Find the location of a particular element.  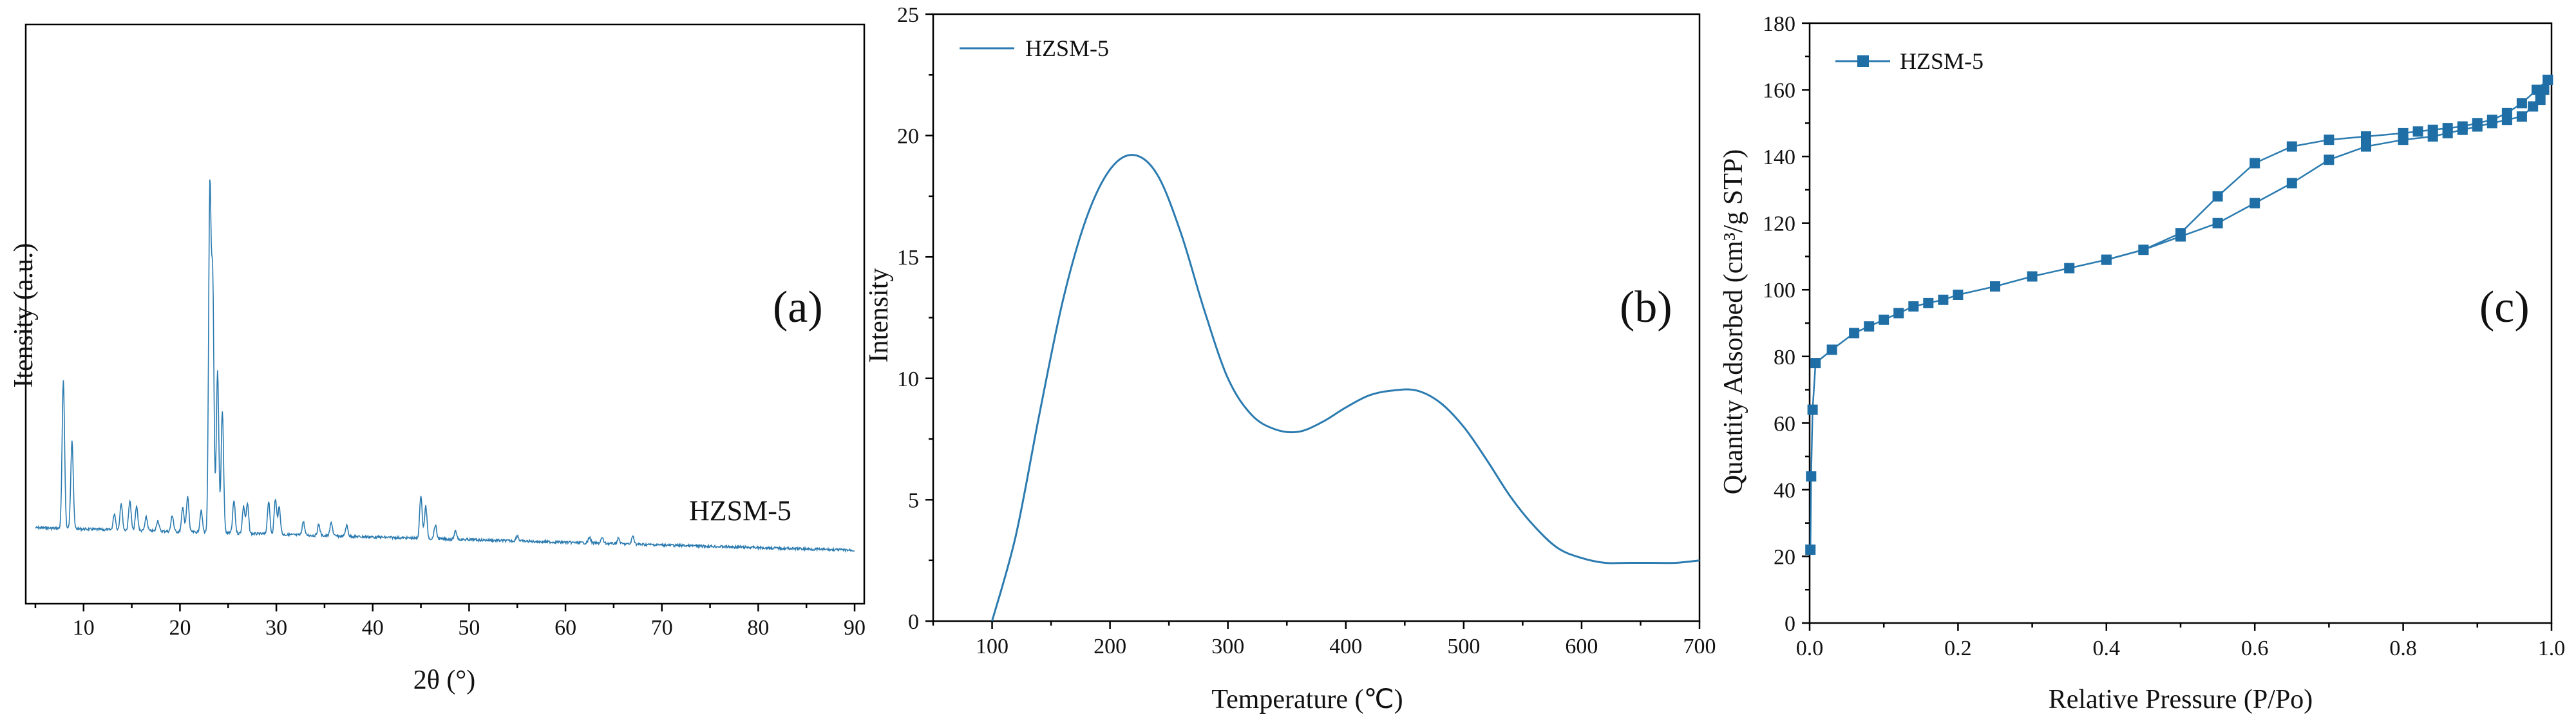

panel-a-x-tick-label: 50 is located at coordinates (469, 628).